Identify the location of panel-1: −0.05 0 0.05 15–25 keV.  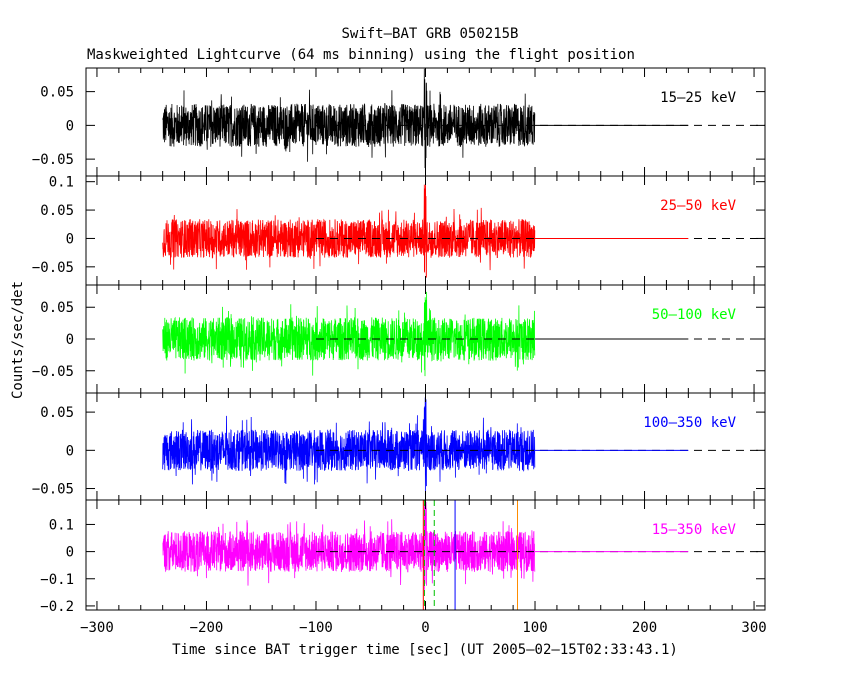
(399, 122).